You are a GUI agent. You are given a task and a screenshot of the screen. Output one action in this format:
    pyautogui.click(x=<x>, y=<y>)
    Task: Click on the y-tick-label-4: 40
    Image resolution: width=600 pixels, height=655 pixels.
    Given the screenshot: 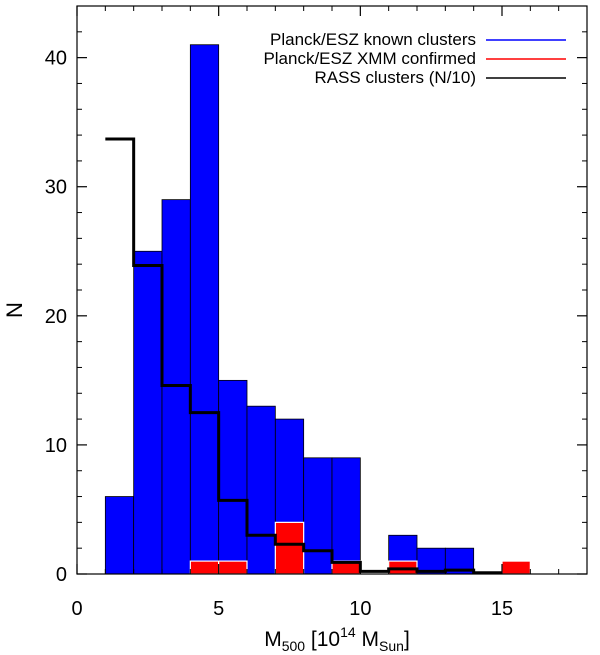 What is the action you would take?
    pyautogui.click(x=56, y=59)
    